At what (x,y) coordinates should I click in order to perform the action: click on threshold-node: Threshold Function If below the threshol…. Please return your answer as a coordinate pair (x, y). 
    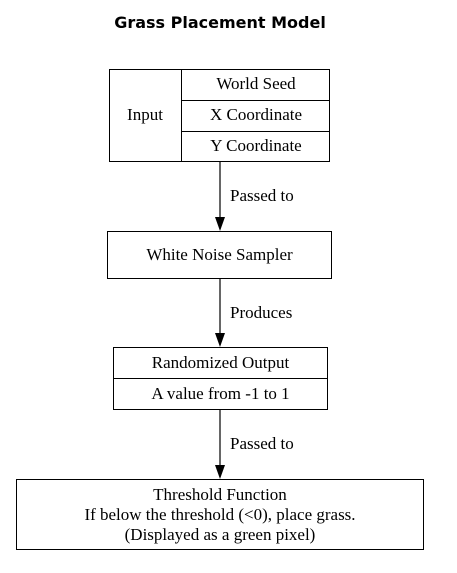
    Looking at the image, I should click on (220, 514).